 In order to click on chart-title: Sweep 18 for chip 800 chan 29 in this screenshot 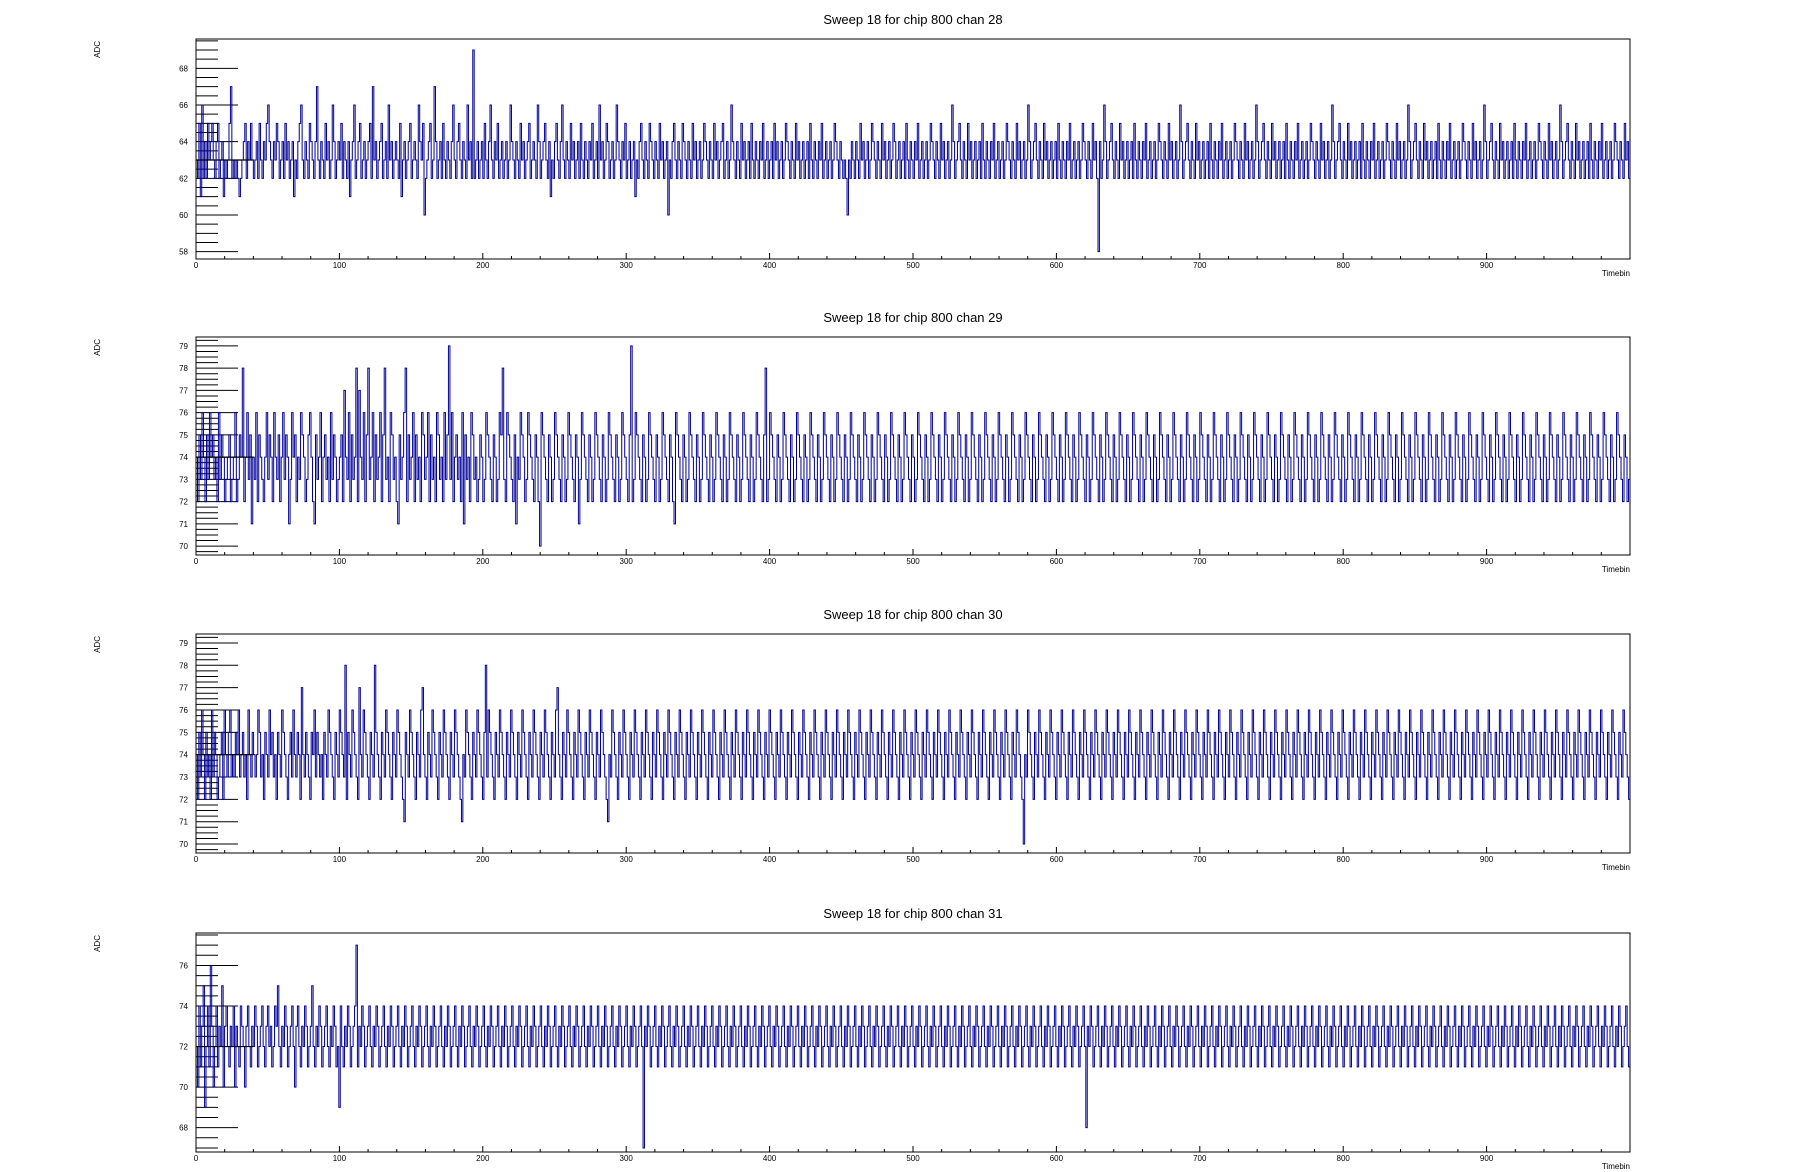, I will do `click(912, 317)`.